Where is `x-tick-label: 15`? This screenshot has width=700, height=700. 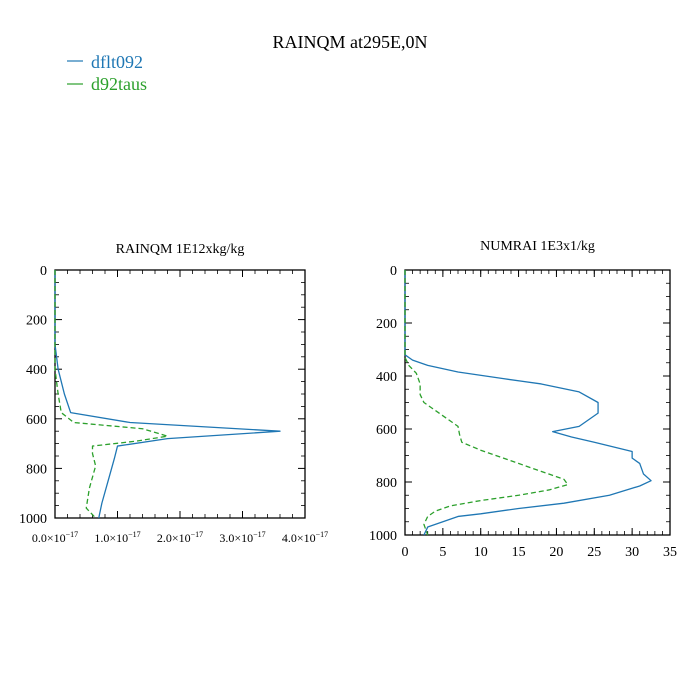
x-tick-label: 15 is located at coordinates (519, 552).